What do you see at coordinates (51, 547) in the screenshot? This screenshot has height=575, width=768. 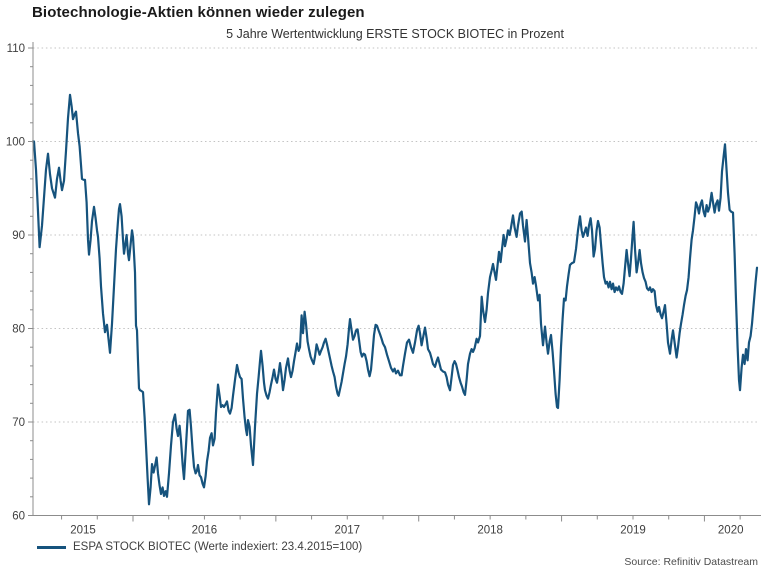 I see `legend-line-swatch` at bounding box center [51, 547].